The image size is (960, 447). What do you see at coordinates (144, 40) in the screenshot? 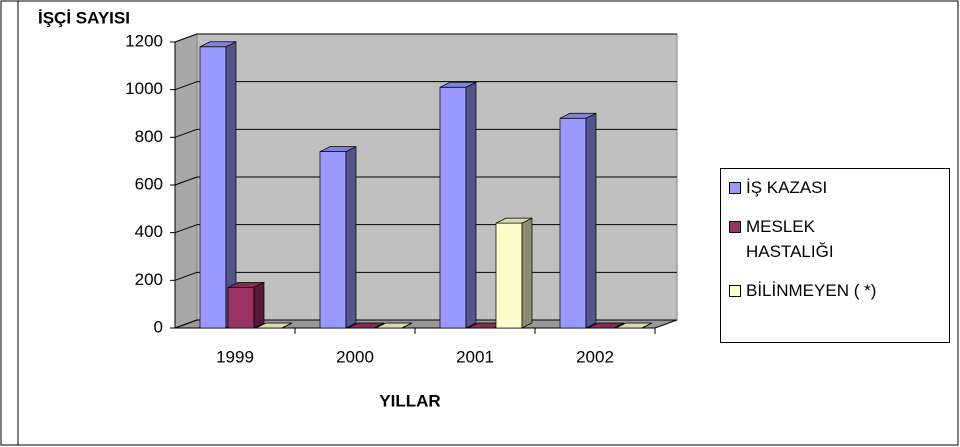
I see `y-tick-label: 1200` at bounding box center [144, 40].